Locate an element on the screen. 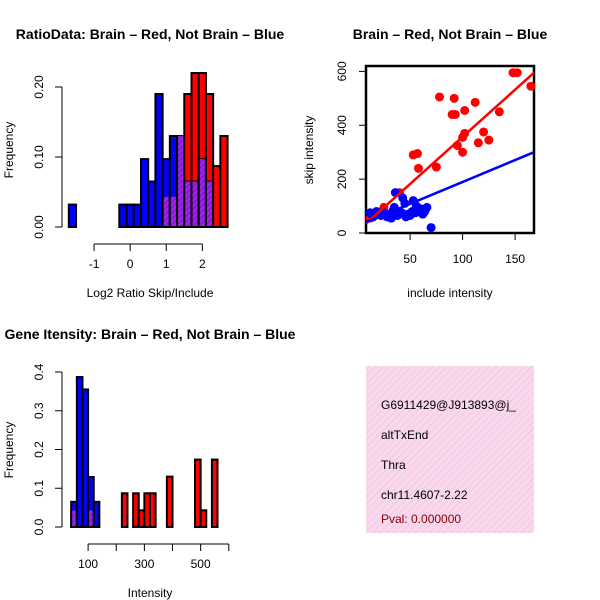 This screenshot has height=600, width=600. scatter-y-tick-label: 600 is located at coordinates (342, 71).